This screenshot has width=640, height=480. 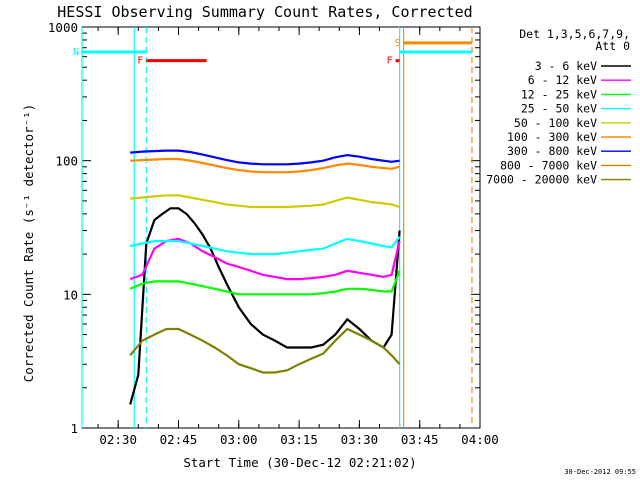 I want to click on x-tick-label: 02:45, so click(x=179, y=439).